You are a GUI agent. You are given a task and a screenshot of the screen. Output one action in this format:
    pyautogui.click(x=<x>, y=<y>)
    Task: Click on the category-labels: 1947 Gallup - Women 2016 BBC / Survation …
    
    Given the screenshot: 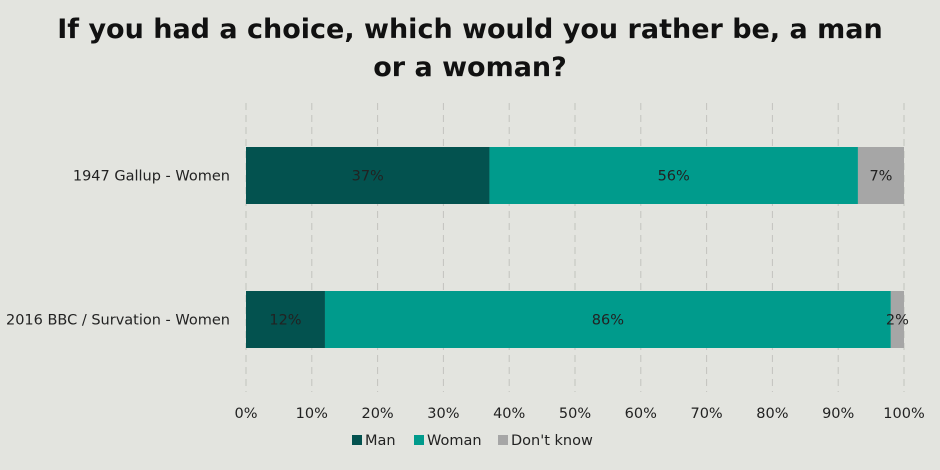 What is the action you would take?
    pyautogui.click(x=118, y=249)
    